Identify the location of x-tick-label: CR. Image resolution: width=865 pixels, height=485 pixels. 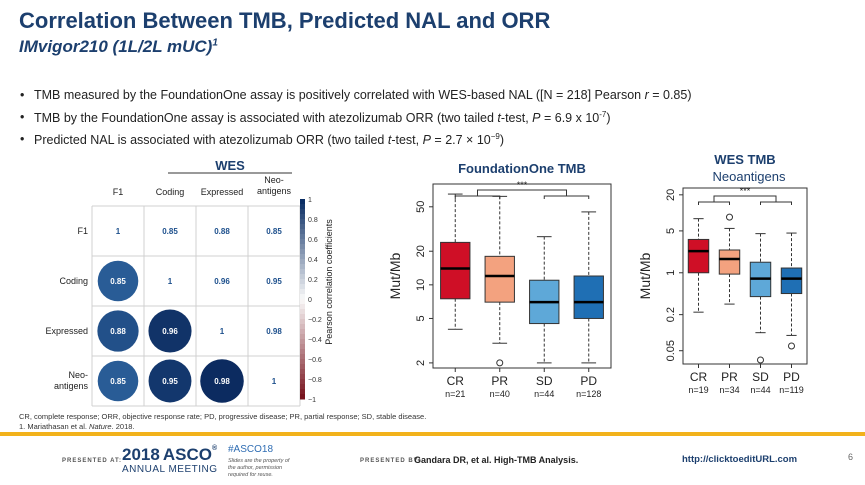
(456, 381).